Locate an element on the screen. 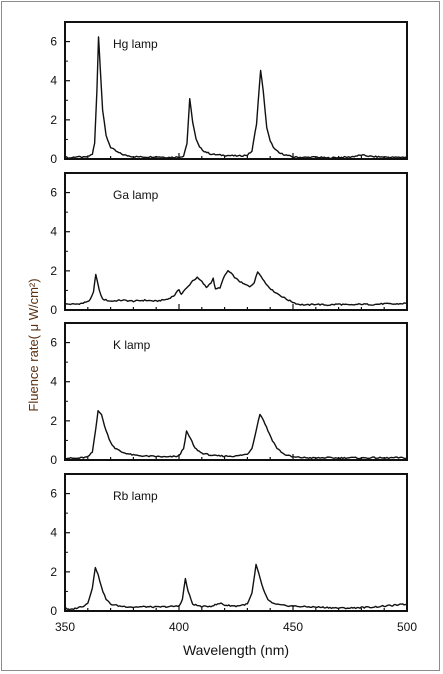  x-tick-labels: 350 400 450 500 is located at coordinates (236, 627).